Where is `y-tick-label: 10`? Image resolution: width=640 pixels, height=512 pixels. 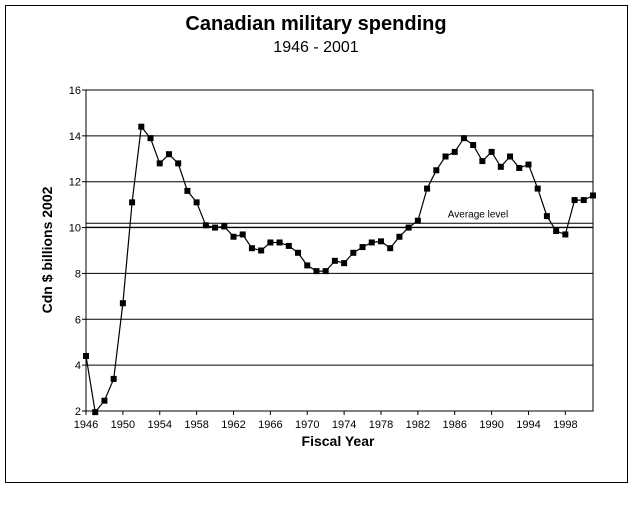 y-tick-label: 10 is located at coordinates (75, 229).